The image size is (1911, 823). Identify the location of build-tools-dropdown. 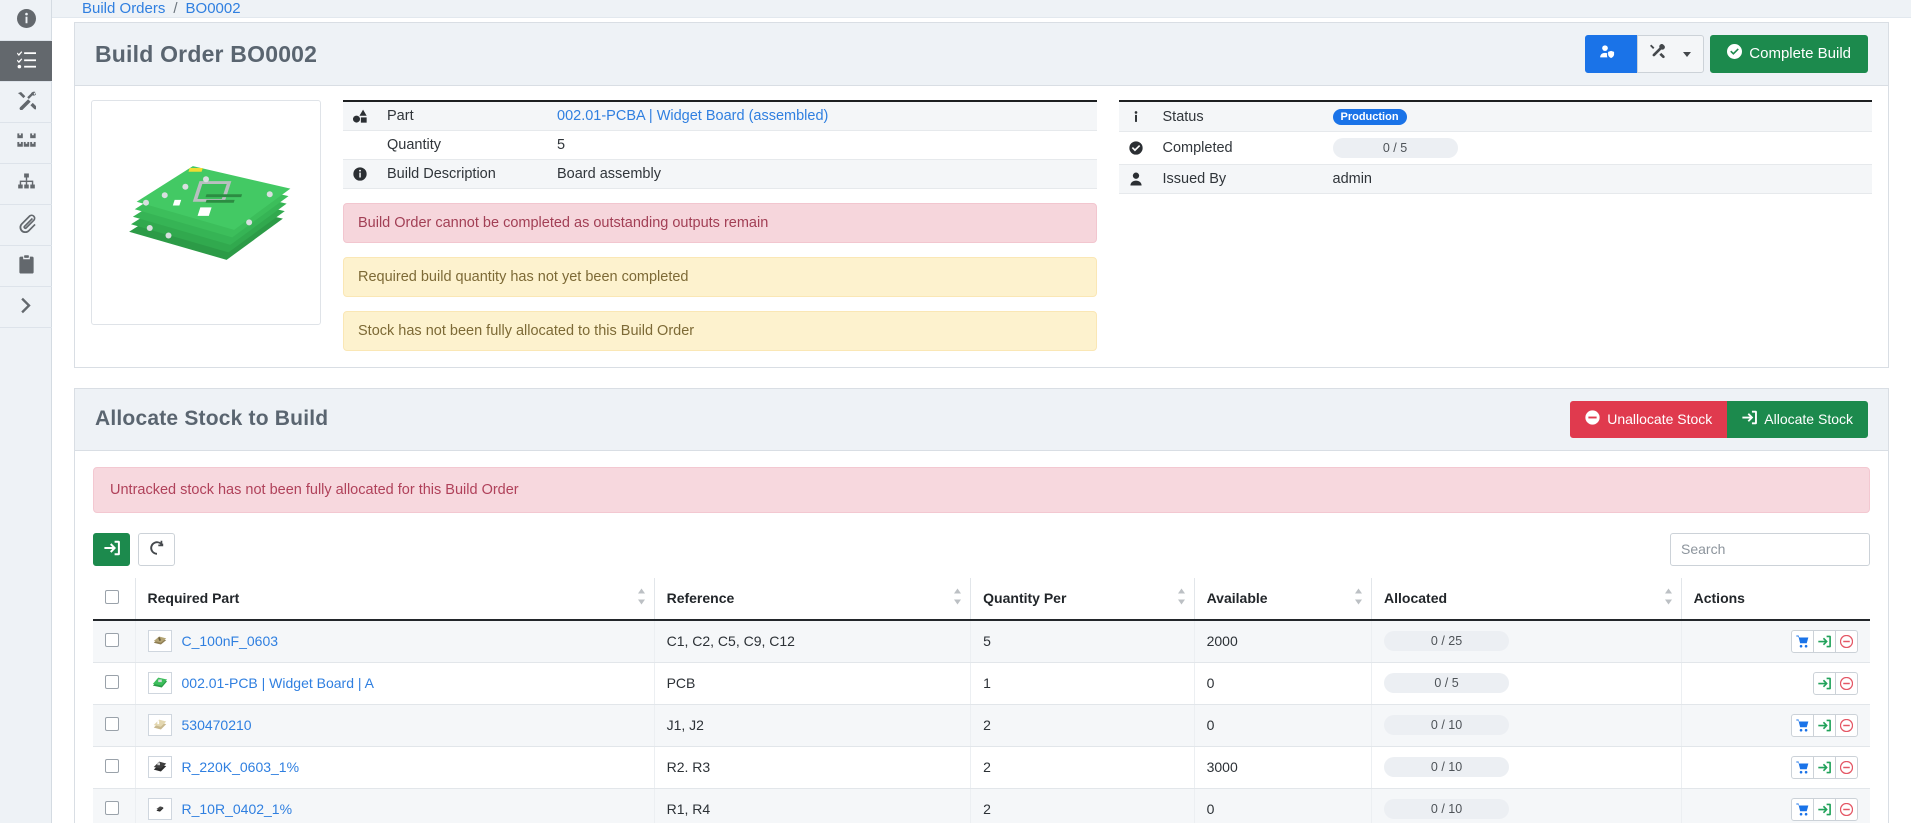
(1671, 54).